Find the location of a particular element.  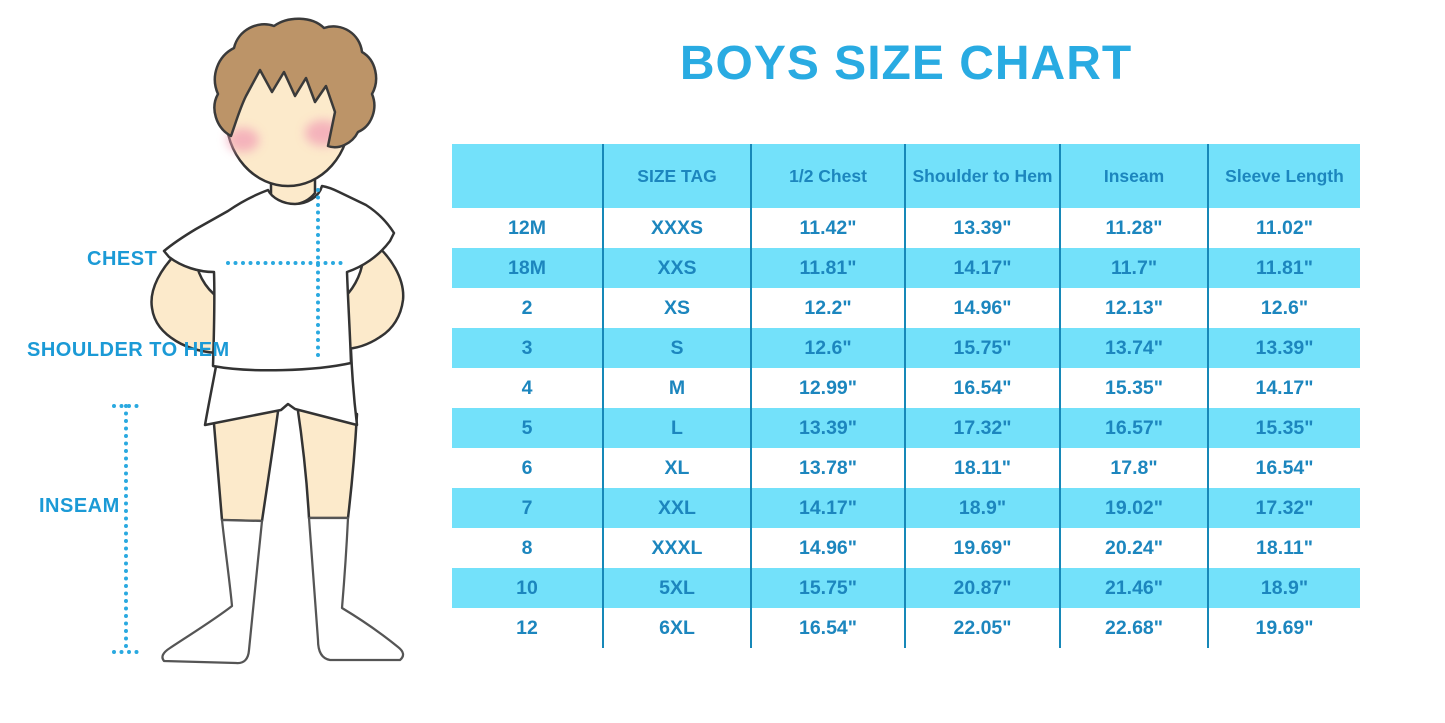

table-row: 5 L 13.39" 17.32" 16.57" 15.35" is located at coordinates (906, 428).